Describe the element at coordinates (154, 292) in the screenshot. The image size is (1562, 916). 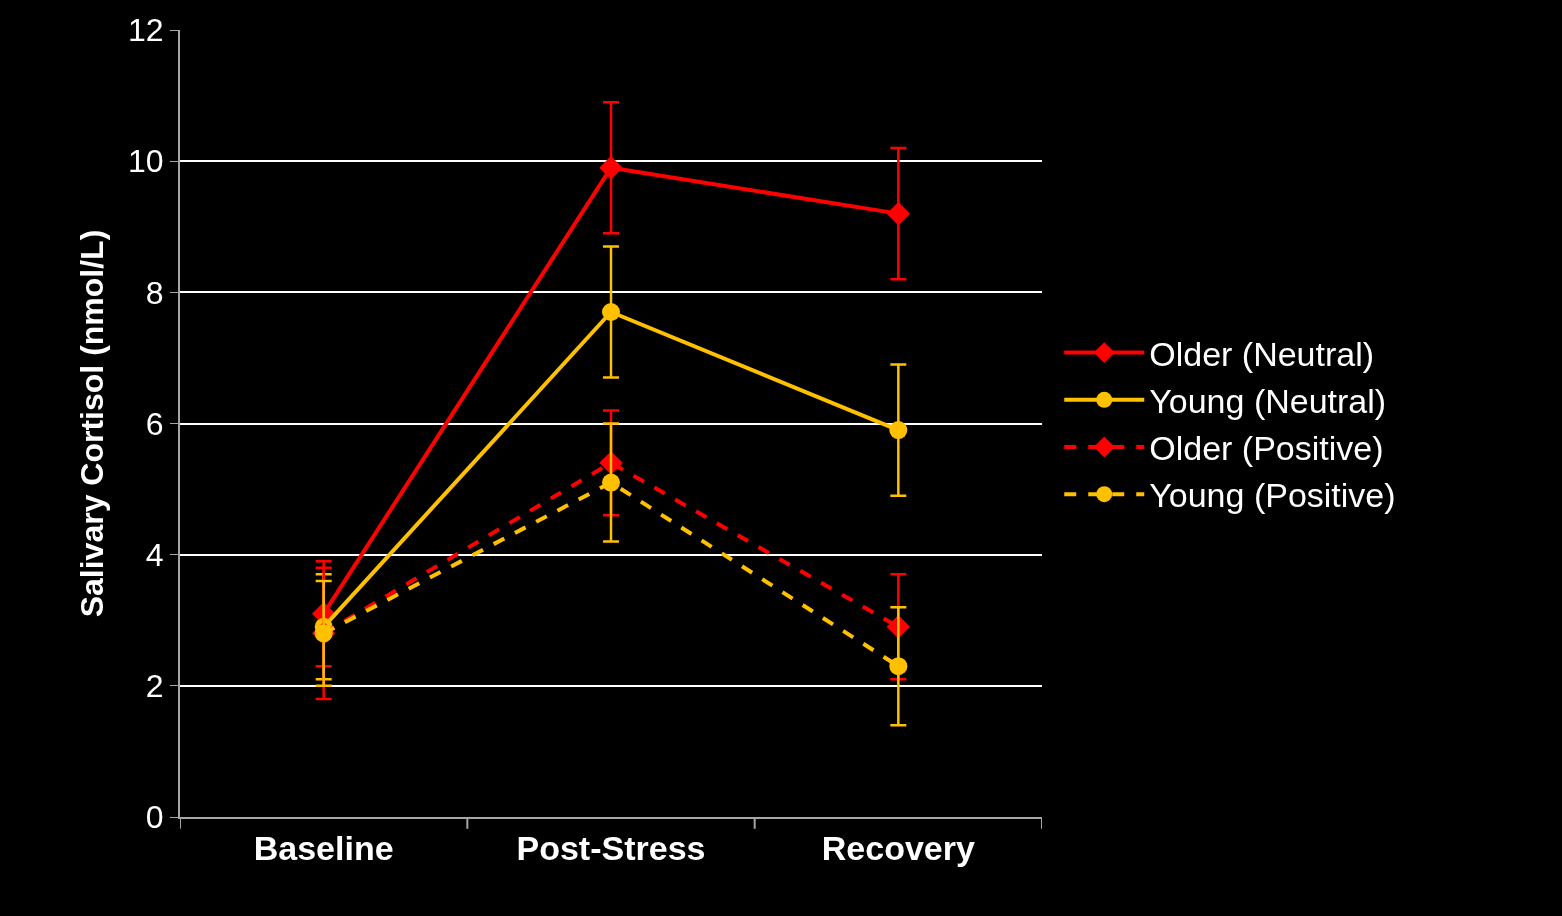
I see `y-tick-label: 8` at that location.